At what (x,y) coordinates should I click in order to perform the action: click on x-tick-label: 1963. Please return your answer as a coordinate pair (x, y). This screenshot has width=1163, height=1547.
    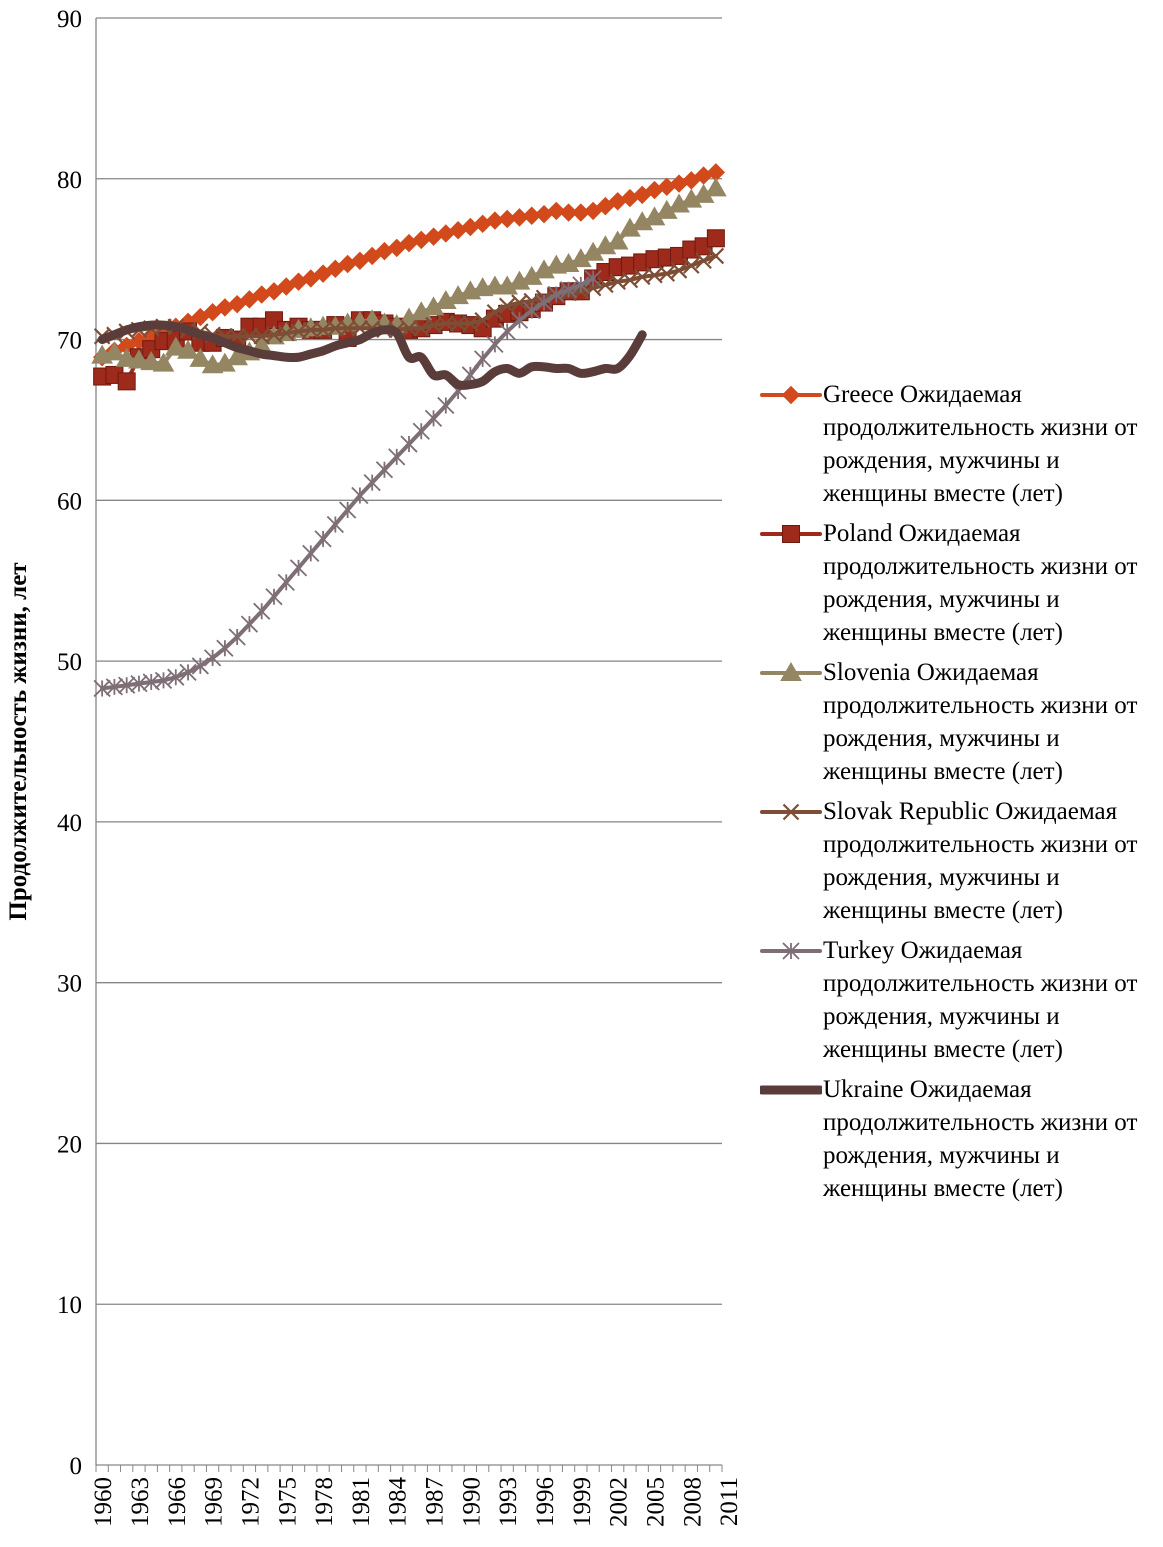
    Looking at the image, I should click on (140, 1502).